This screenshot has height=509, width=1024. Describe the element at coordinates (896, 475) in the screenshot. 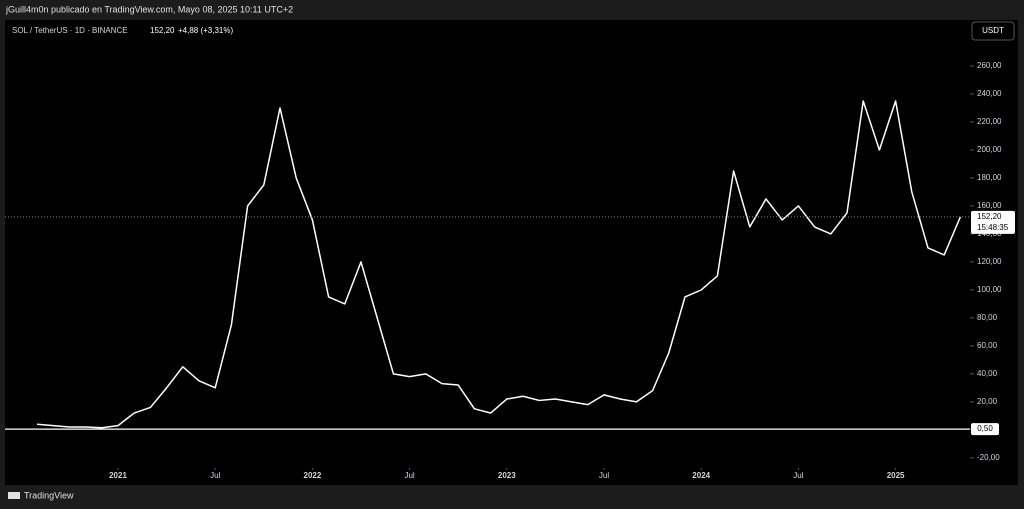

I see `x-tick-label: 2025` at that location.